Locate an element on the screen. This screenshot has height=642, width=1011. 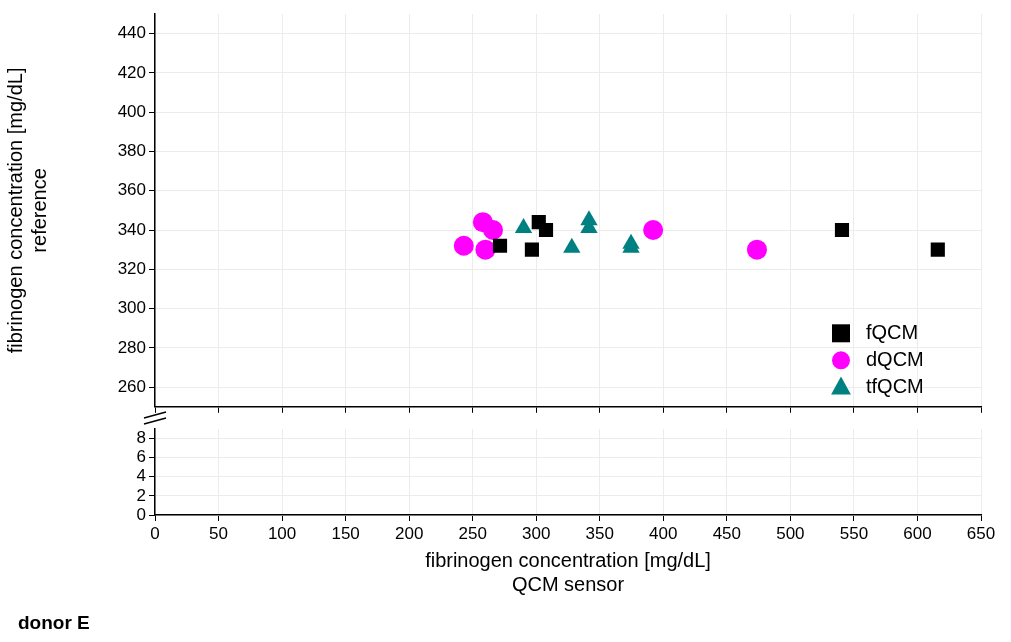
x-tick-label: 650 is located at coordinates (981, 533).